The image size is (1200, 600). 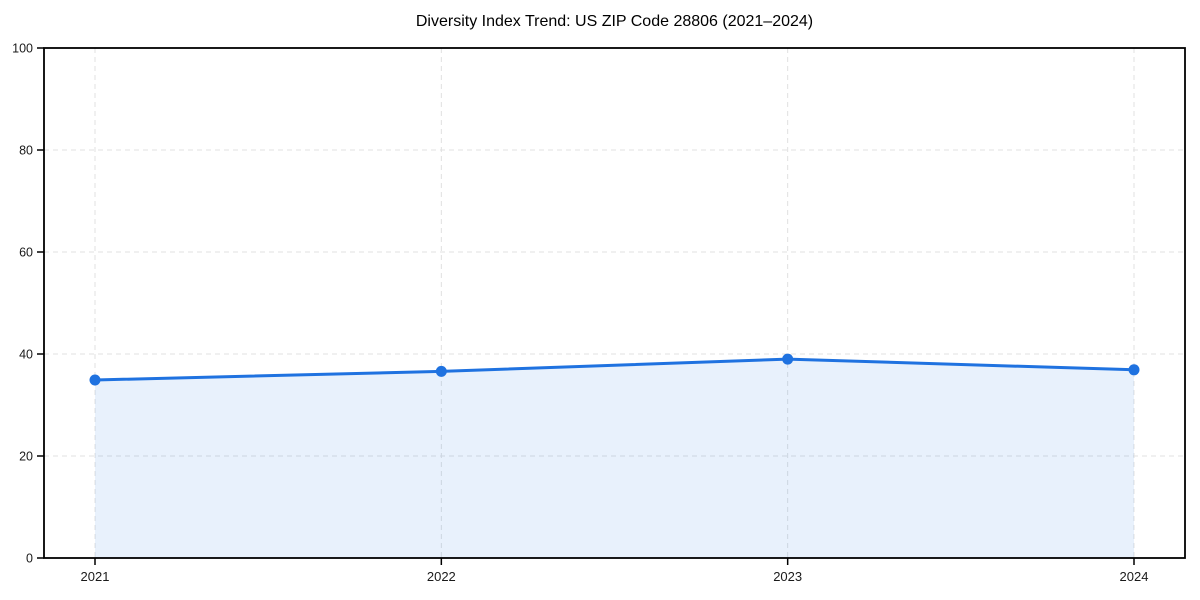 What do you see at coordinates (441, 371) in the screenshot?
I see `data-point-2022` at bounding box center [441, 371].